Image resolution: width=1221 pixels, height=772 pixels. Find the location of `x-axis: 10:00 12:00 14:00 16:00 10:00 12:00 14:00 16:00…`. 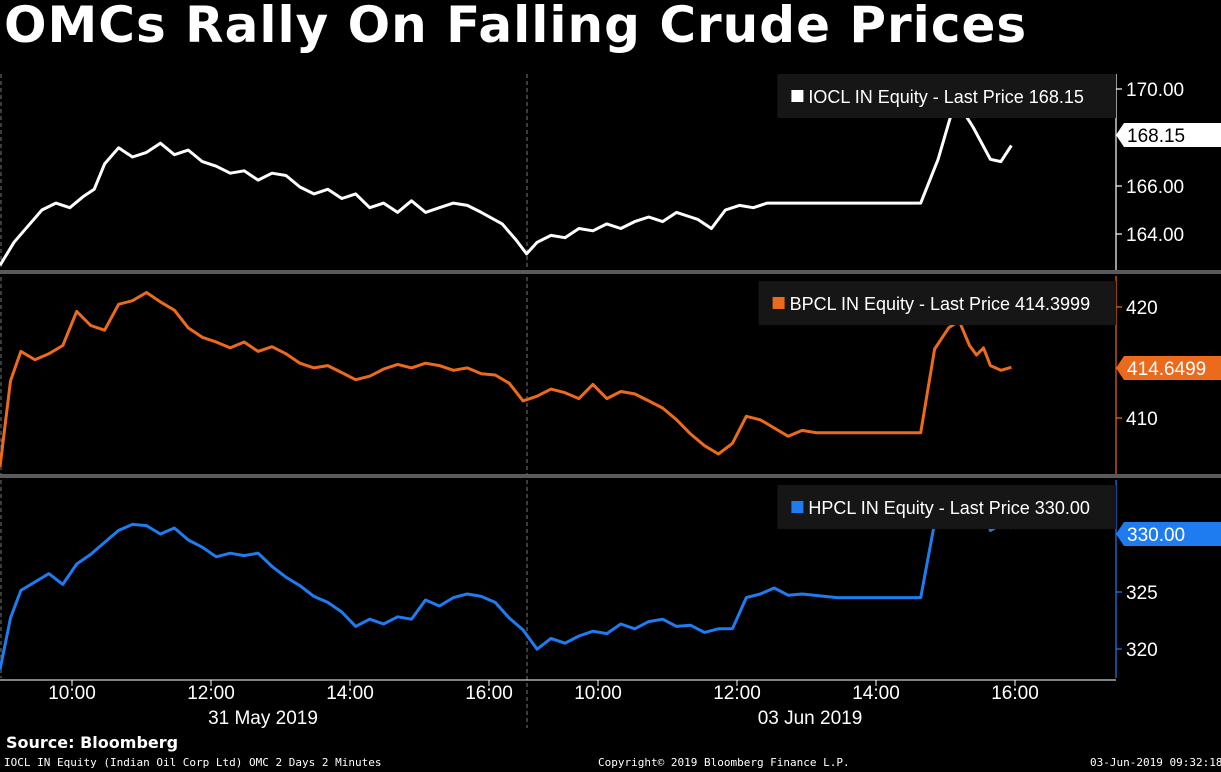

x-axis: 10:00 12:00 14:00 16:00 10:00 12:00 14:00 16:00… is located at coordinates (558, 704).